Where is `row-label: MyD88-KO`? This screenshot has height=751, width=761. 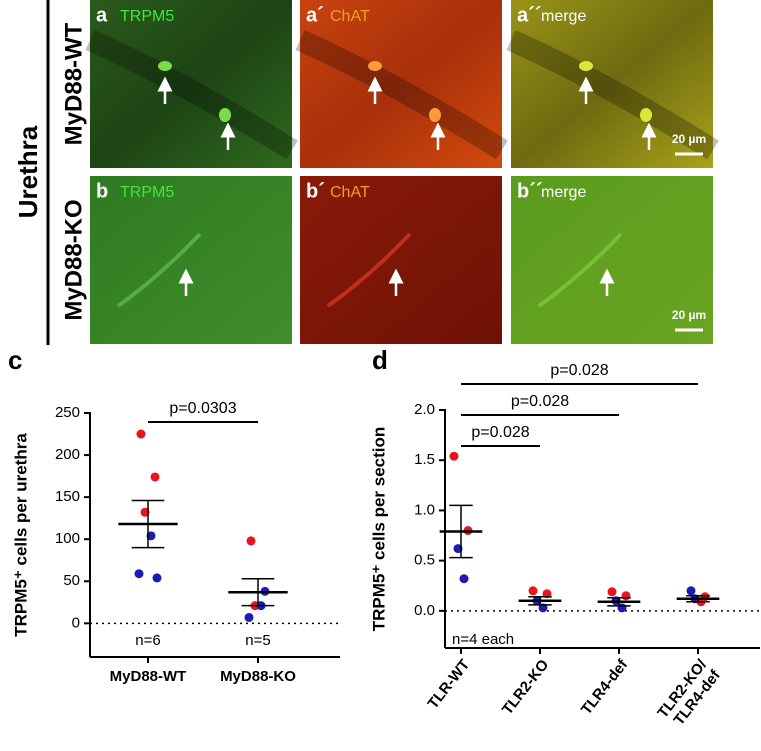
row-label: MyD88-KO is located at coordinates (73, 259).